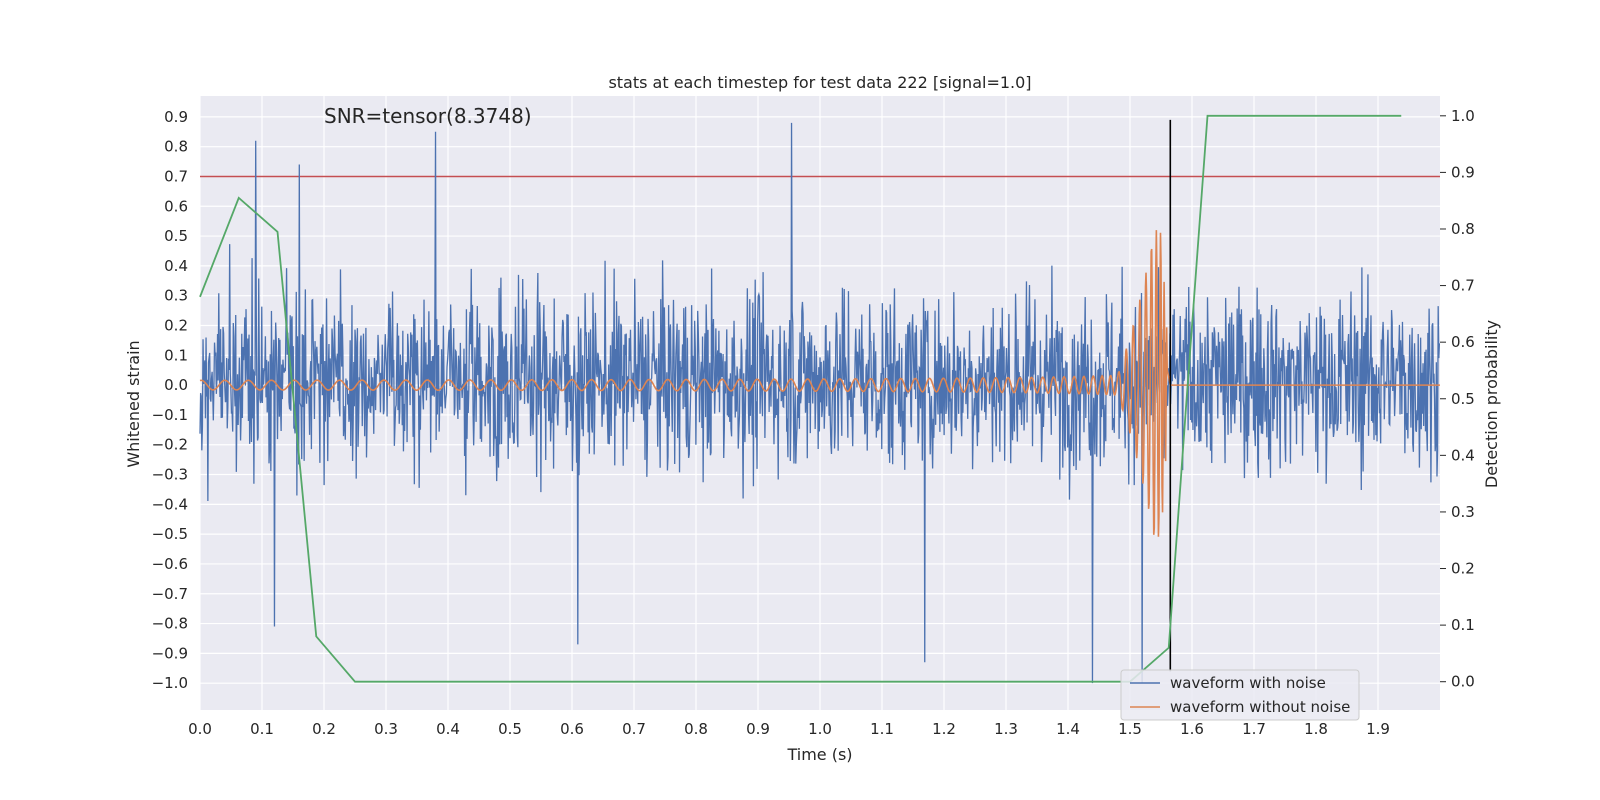 The image size is (1600, 800). What do you see at coordinates (1463, 682) in the screenshot?
I see `y-tick-label-right: 0.0` at bounding box center [1463, 682].